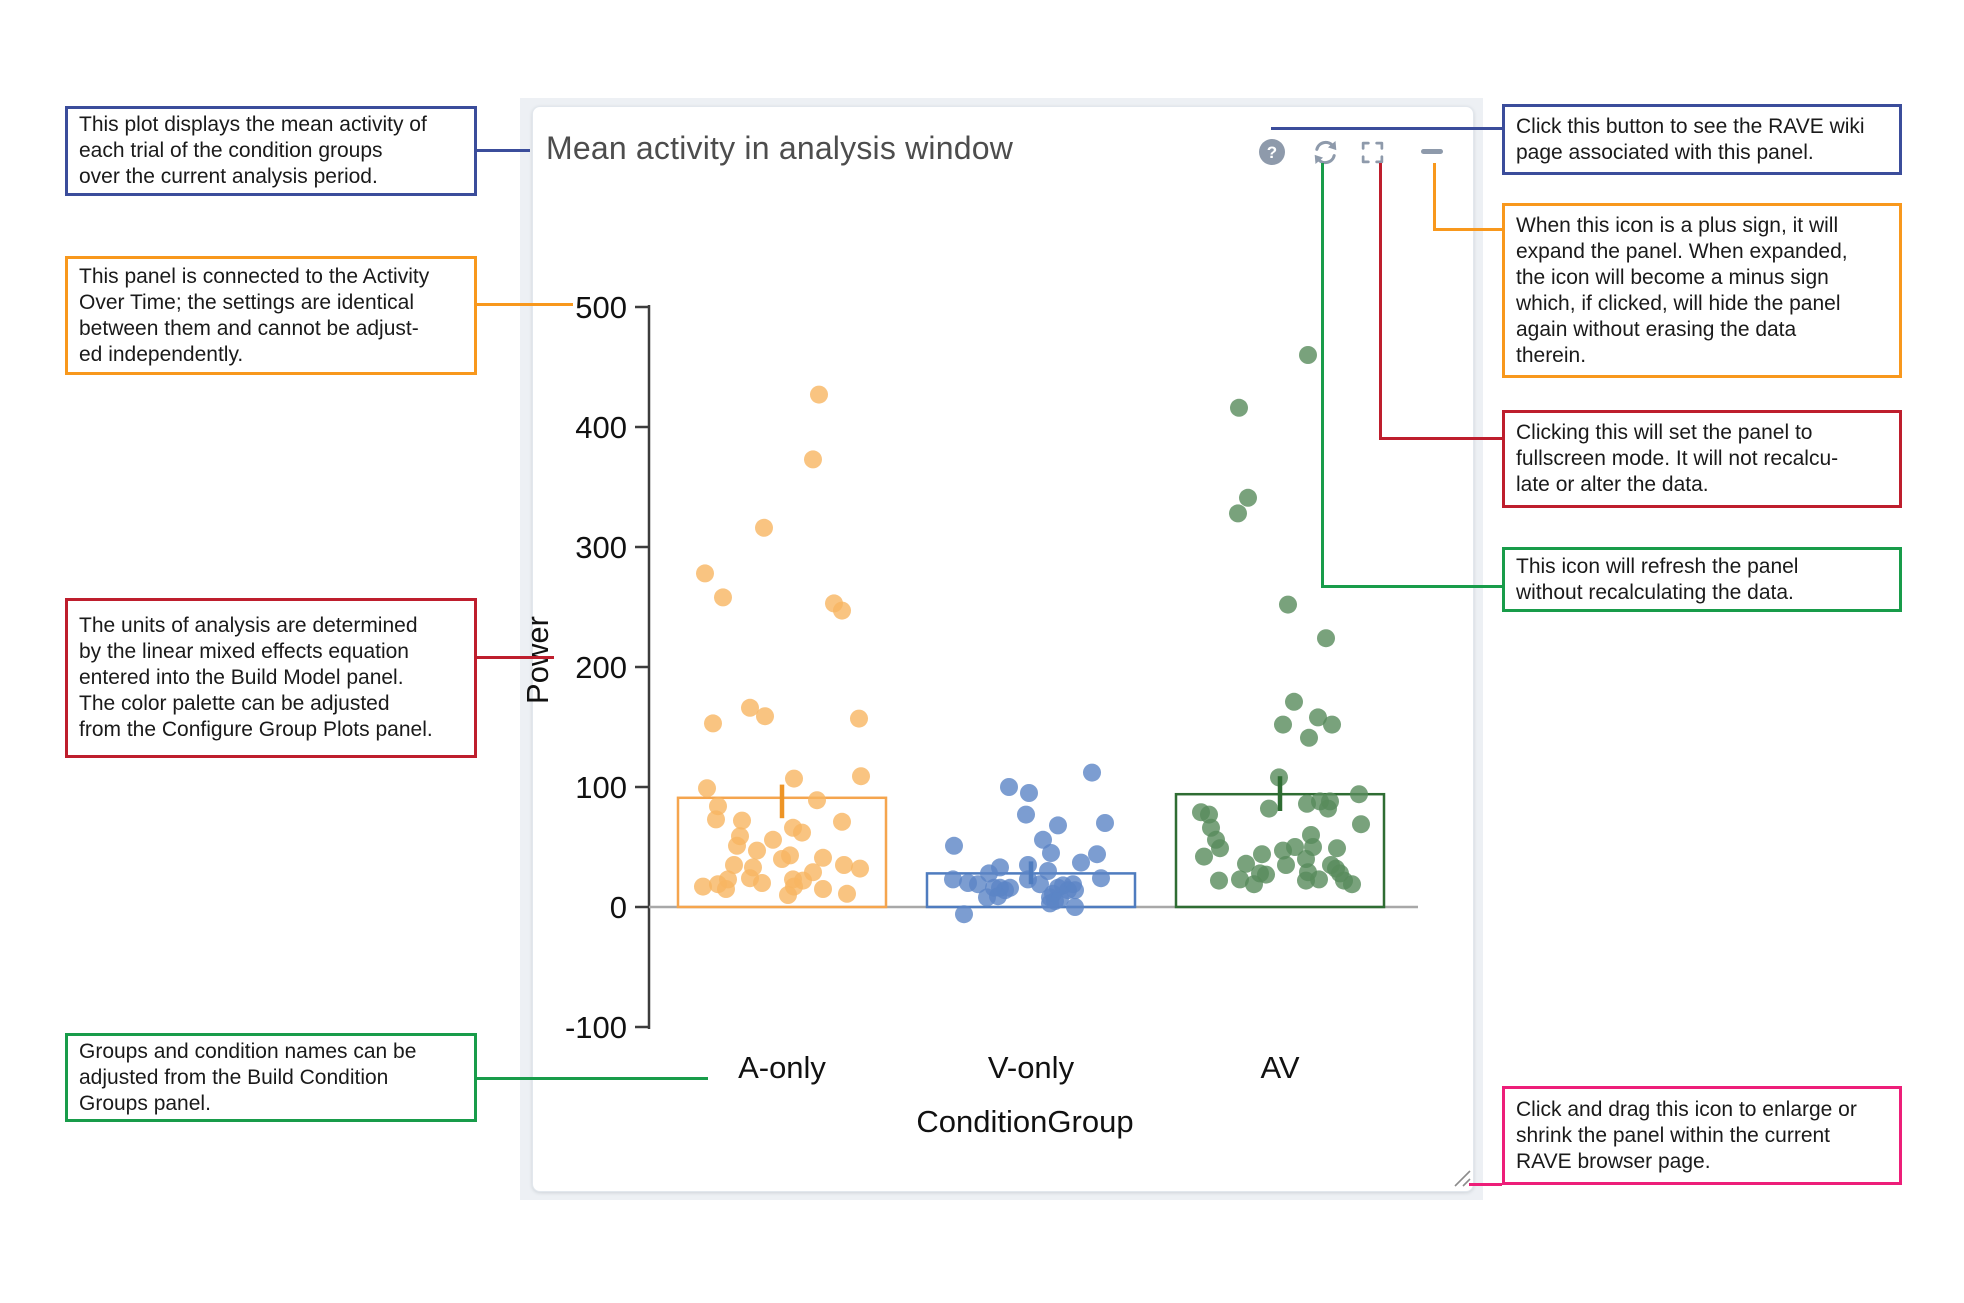 The width and height of the screenshot is (1964, 1303). I want to click on connector-wiki-note, so click(1386, 128).